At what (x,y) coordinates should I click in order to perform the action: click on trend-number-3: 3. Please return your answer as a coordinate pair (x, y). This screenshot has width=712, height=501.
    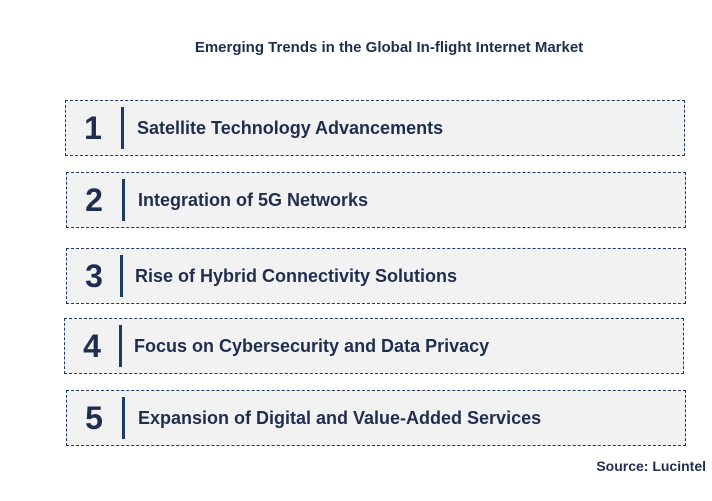
    Looking at the image, I should click on (94, 275).